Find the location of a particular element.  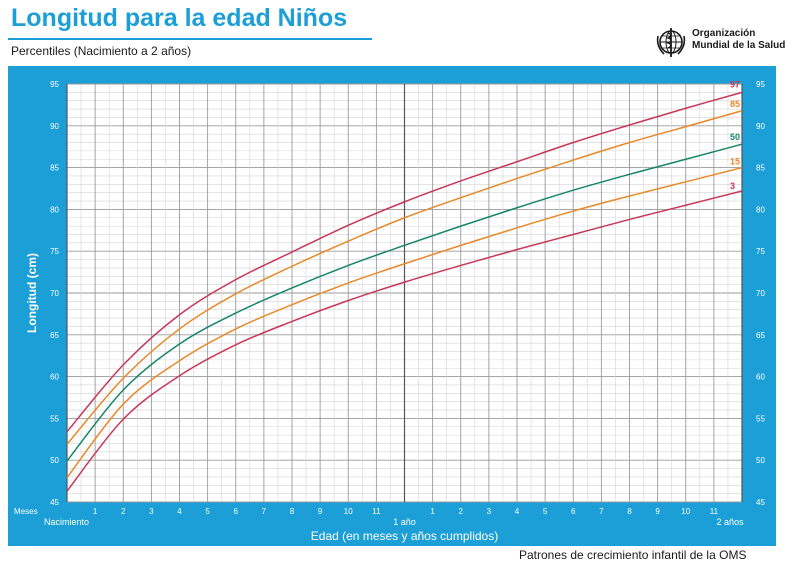

percentile-label-p3: 3 is located at coordinates (732, 186).